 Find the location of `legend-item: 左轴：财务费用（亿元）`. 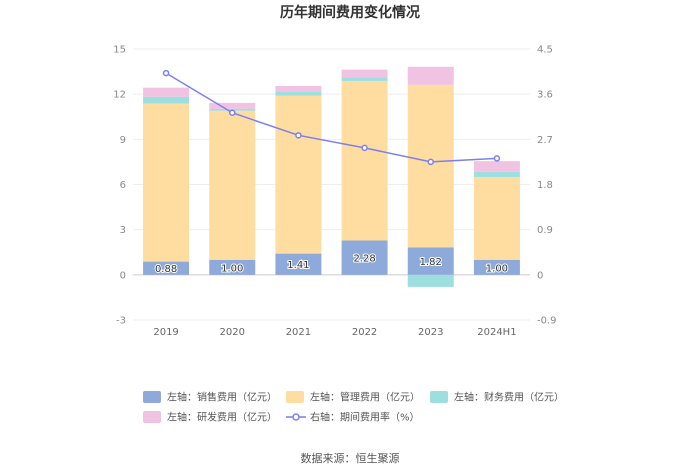

legend-item: 左轴：财务费用（亿元） is located at coordinates (497, 397).